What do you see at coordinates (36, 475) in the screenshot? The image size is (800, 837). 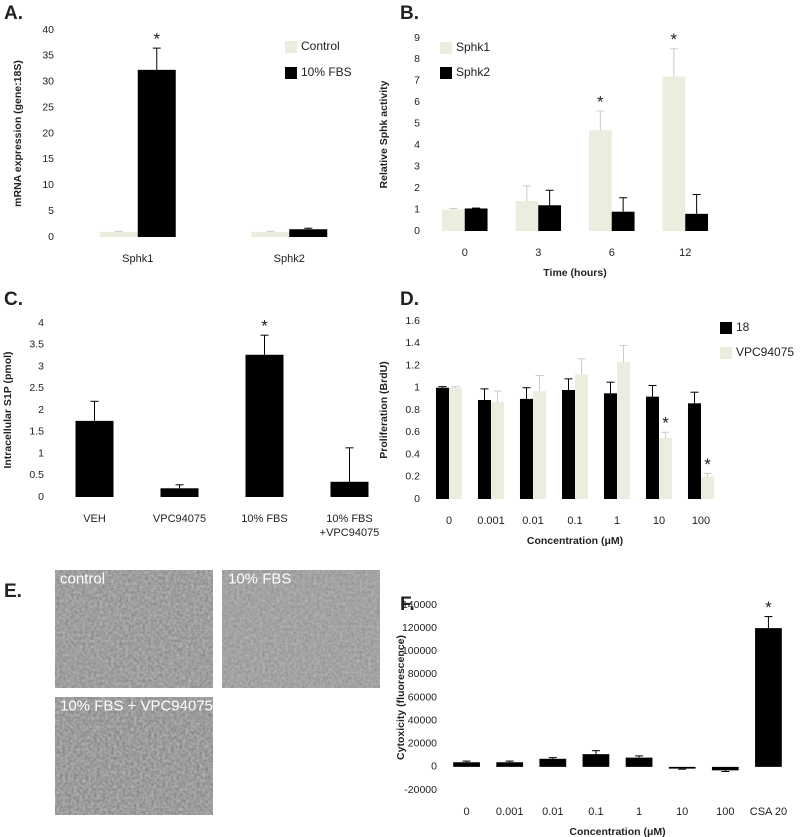 I see `y-tick-label: 0.5` at bounding box center [36, 475].